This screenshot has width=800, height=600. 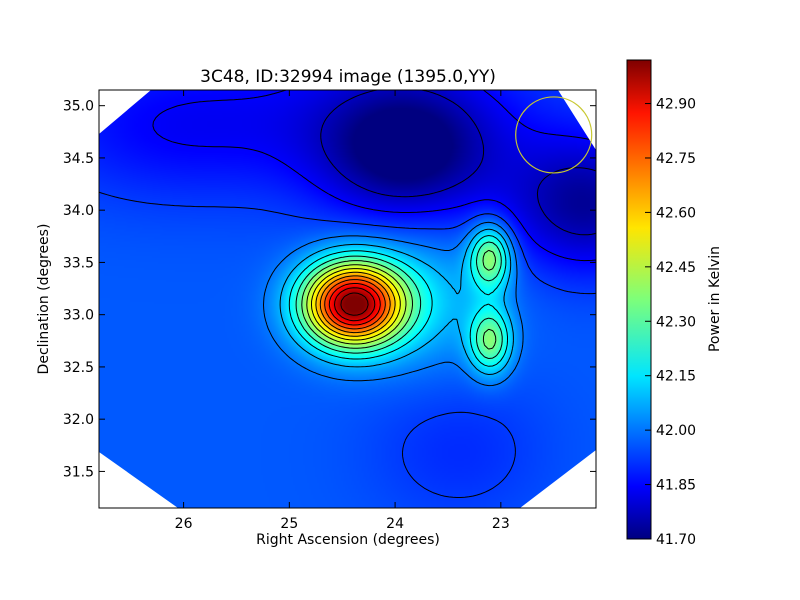 What do you see at coordinates (348, 540) in the screenshot?
I see `x-axis-label: Right Ascension (degrees)` at bounding box center [348, 540].